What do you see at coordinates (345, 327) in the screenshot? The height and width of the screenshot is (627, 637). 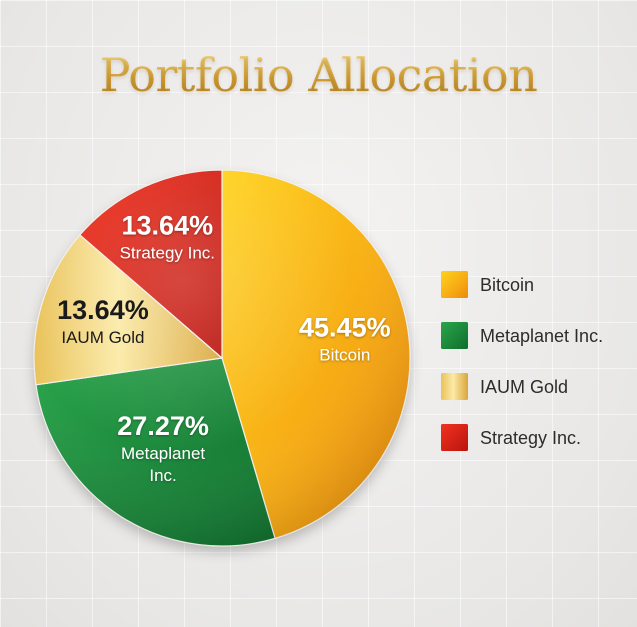 I see `slice-percent-label-bitcoin: 45.45%` at bounding box center [345, 327].